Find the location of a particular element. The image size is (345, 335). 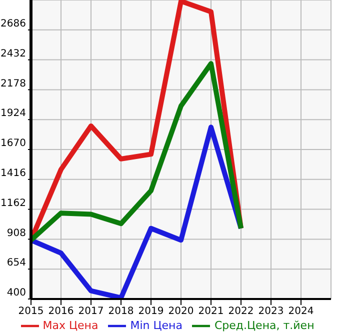

legend-label: Min Цена is located at coordinates (156, 325).